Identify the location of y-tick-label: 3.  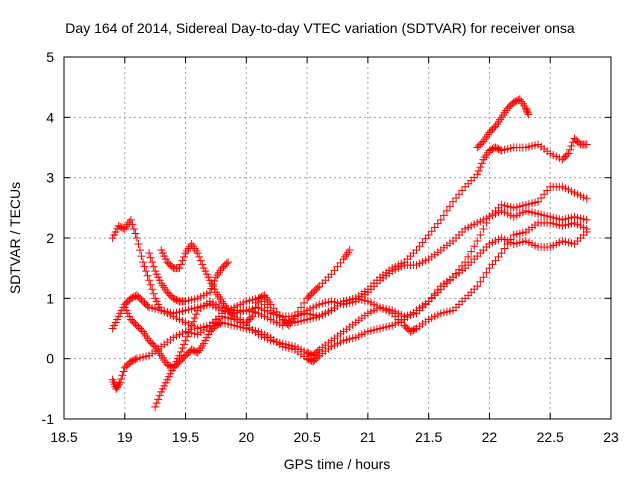
(50, 178).